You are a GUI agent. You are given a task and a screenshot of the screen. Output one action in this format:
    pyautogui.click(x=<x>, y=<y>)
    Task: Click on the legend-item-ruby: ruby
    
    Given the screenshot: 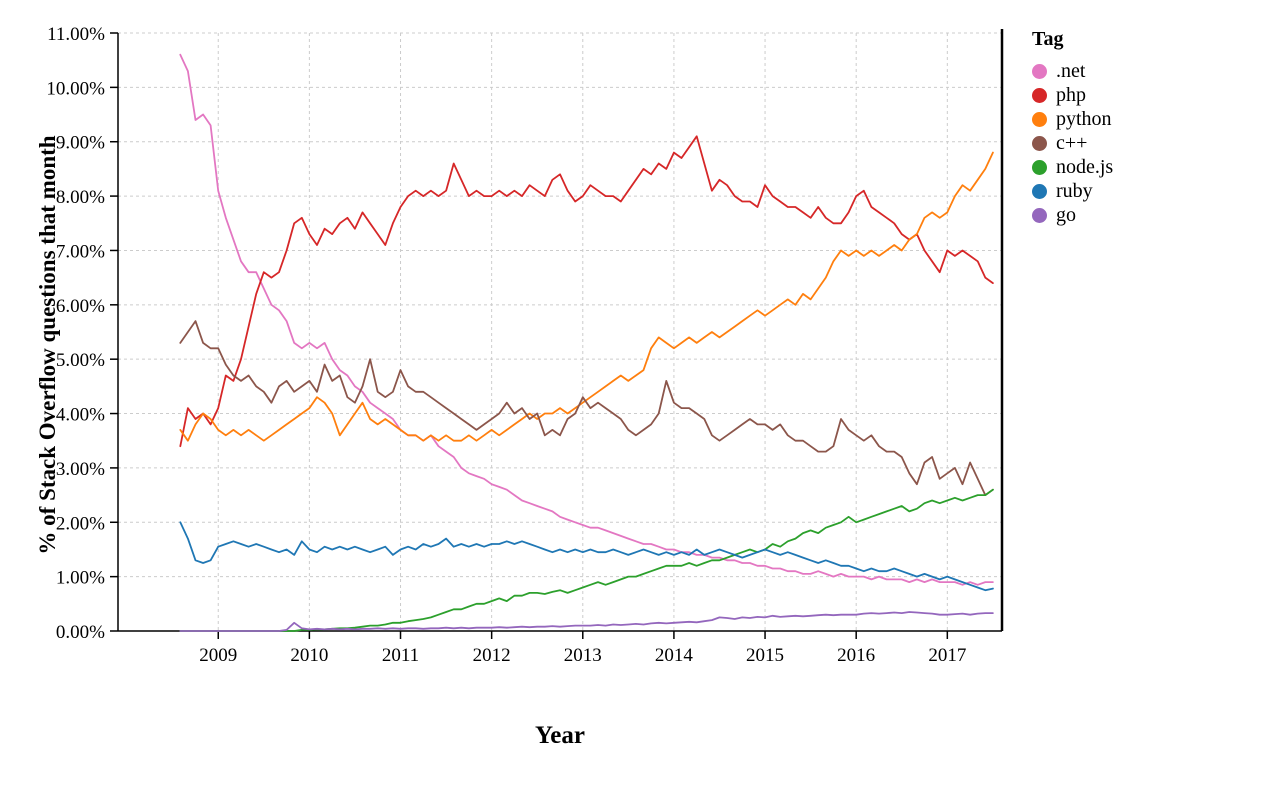 What is the action you would take?
    pyautogui.click(x=1072, y=191)
    